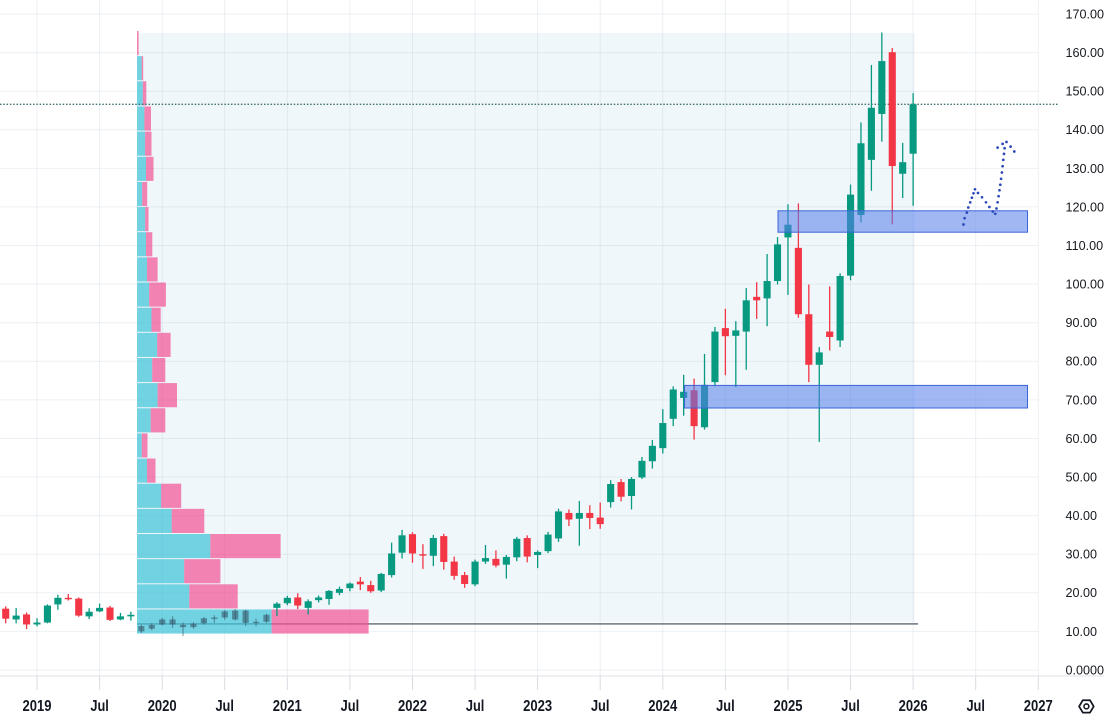 This screenshot has height=723, width=1104. I want to click on svg-text: 70.00, so click(1082, 400).